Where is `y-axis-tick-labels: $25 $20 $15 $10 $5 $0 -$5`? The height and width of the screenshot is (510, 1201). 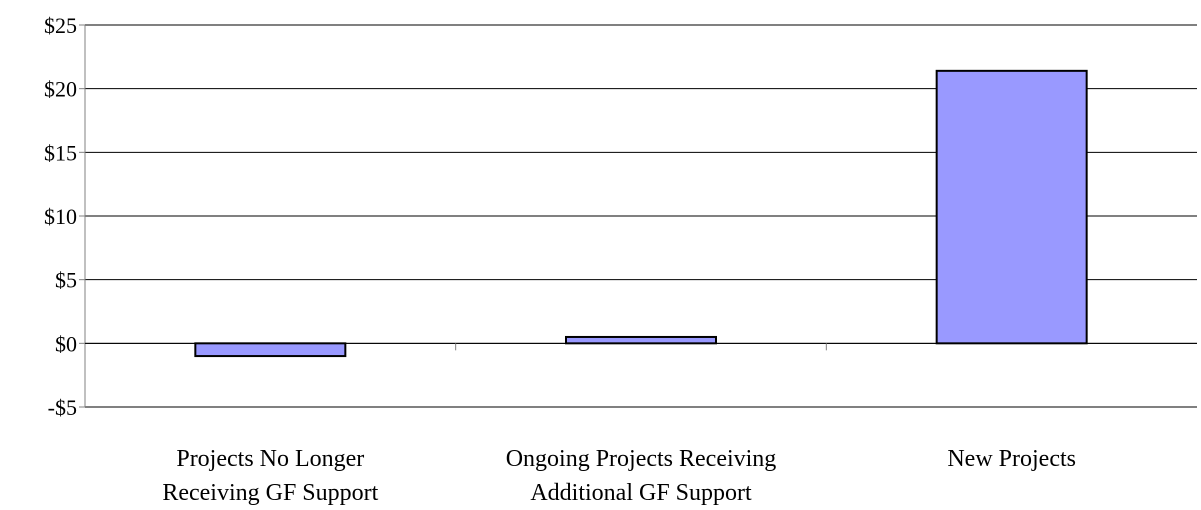
y-axis-tick-labels: $25 $20 $15 $10 $5 $0 -$5 is located at coordinates (60, 216).